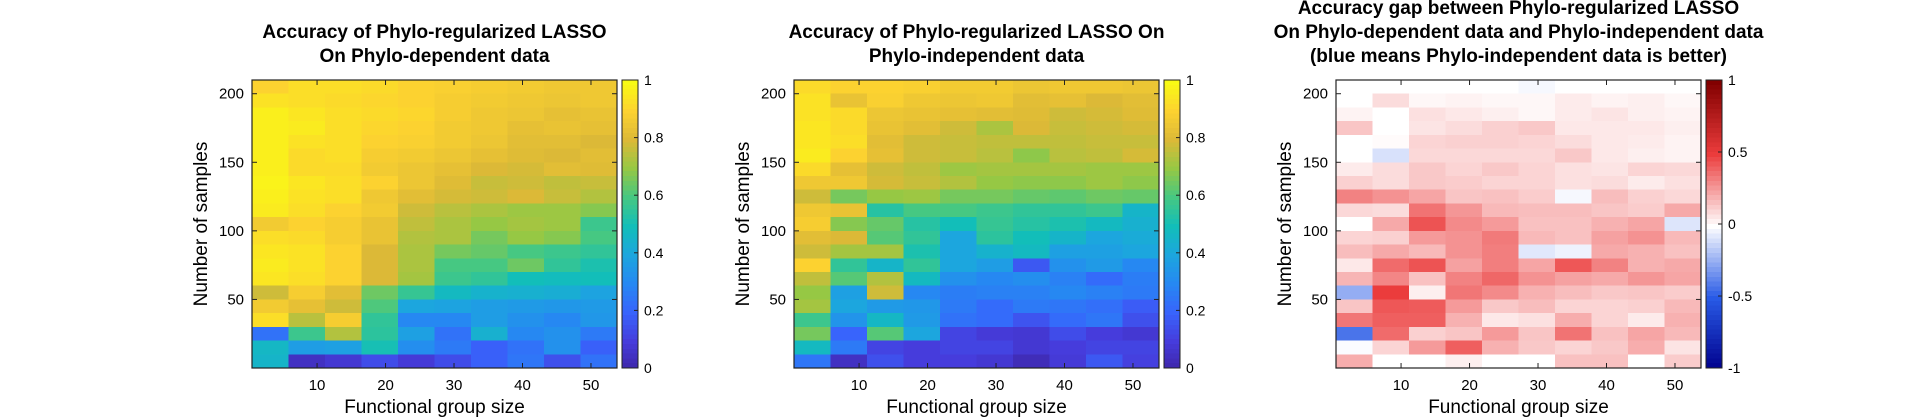 Image resolution: width=1920 pixels, height=420 pixels. What do you see at coordinates (454, 385) in the screenshot?
I see `x-tick-label: 30` at bounding box center [454, 385].